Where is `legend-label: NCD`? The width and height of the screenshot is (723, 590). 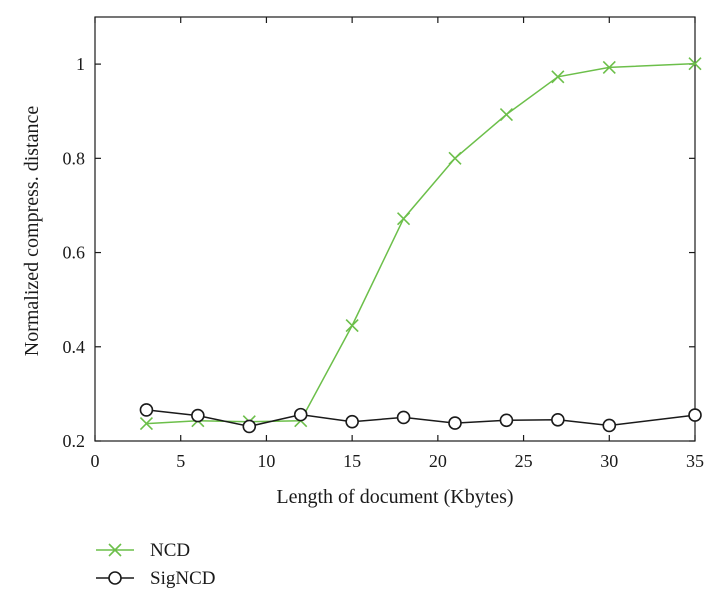 legend-label: NCD is located at coordinates (170, 550).